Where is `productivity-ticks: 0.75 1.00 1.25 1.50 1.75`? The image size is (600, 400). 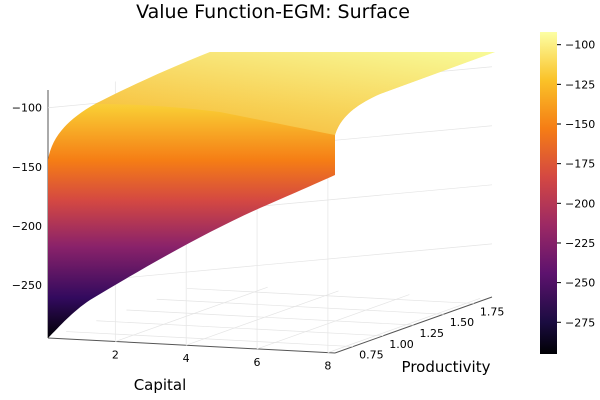
productivity-ticks: 0.75 1.00 1.25 1.50 1.75 is located at coordinates (431, 333).